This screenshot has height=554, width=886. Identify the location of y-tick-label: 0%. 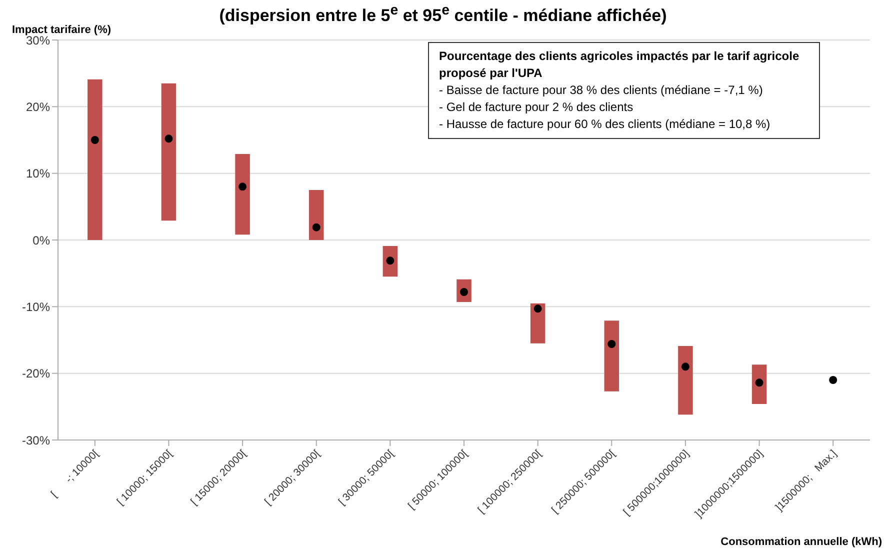
(41, 240).